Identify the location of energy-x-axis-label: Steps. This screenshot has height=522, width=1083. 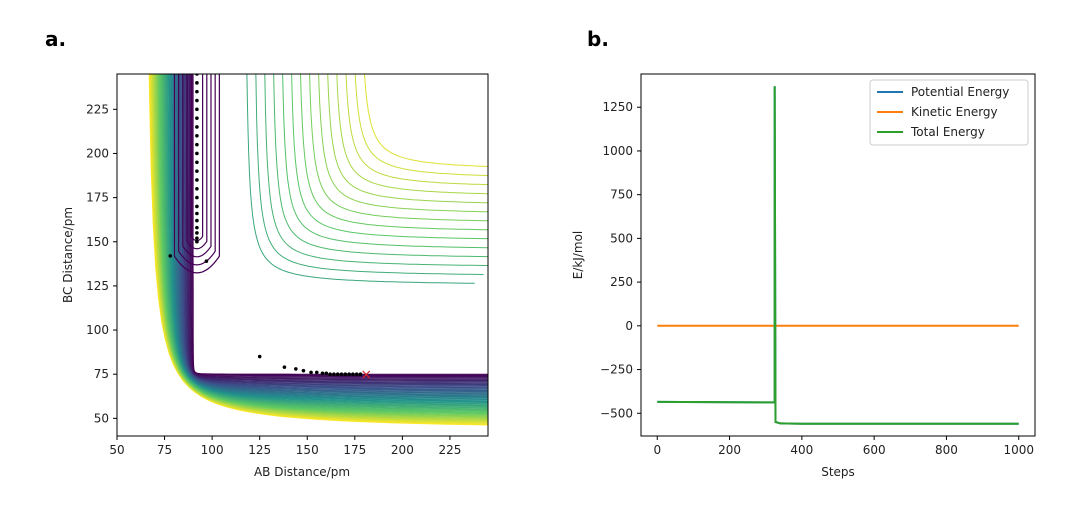
(838, 472).